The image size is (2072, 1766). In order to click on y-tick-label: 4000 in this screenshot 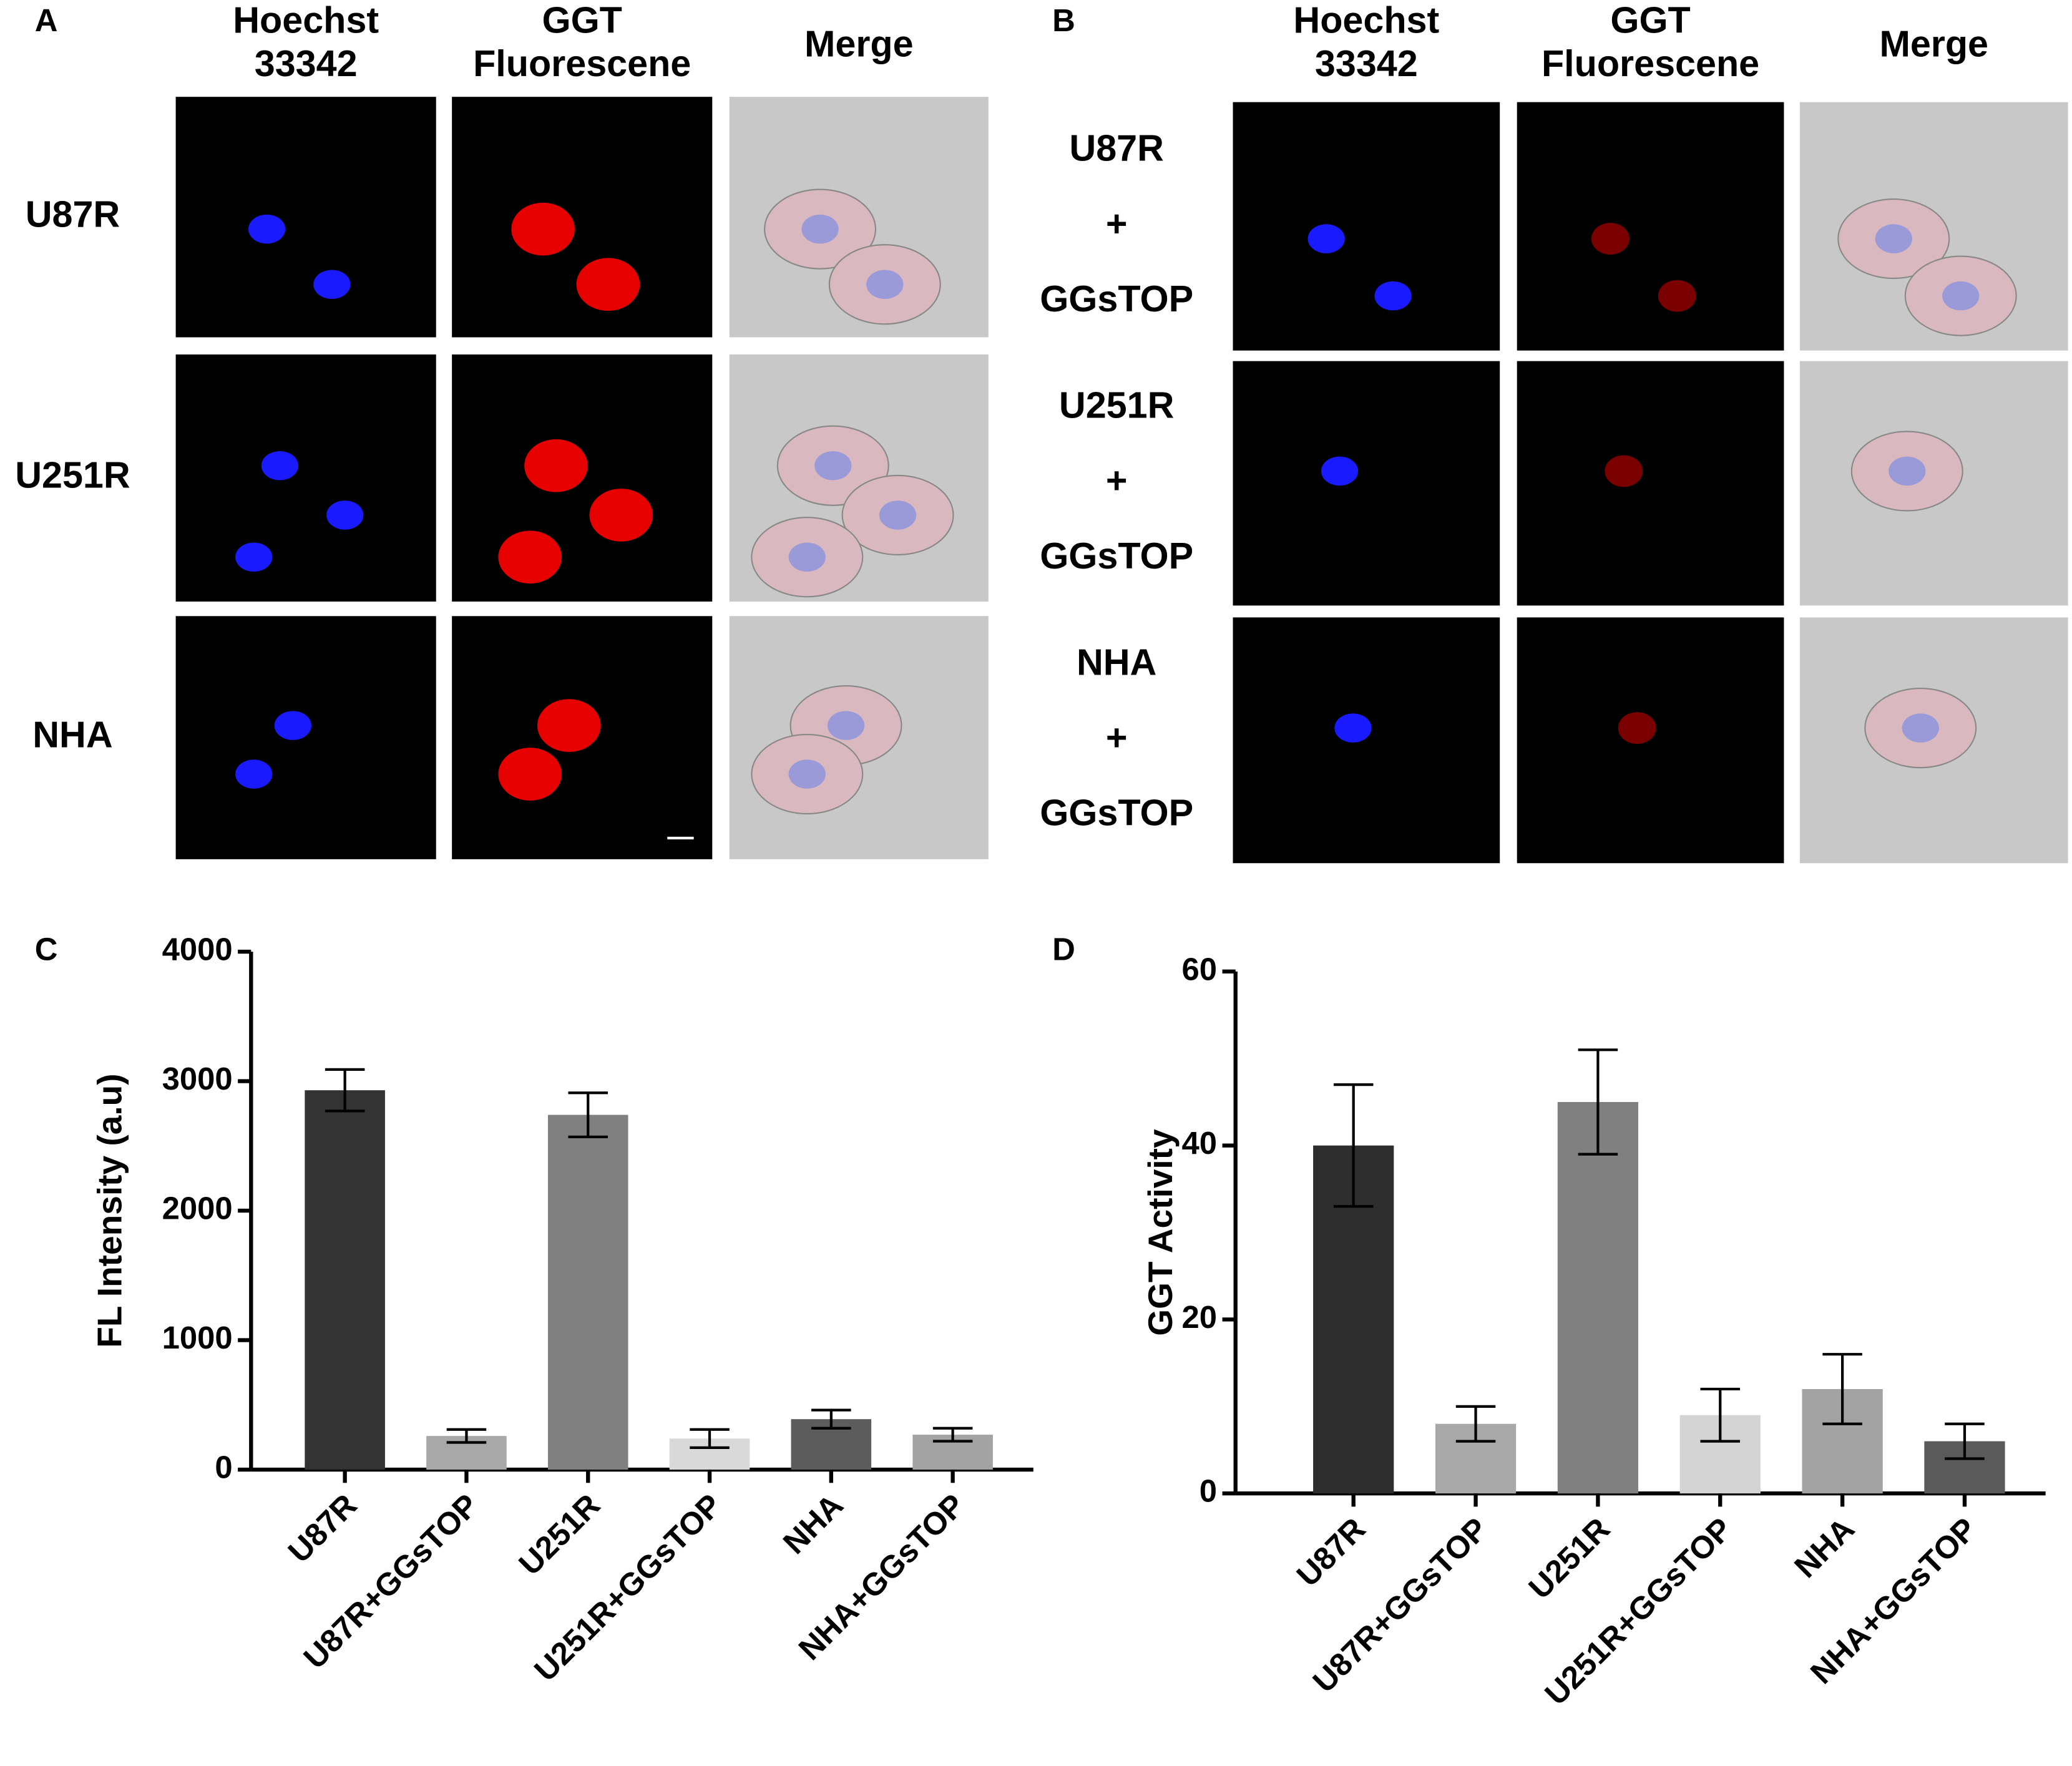, I will do `click(197, 949)`.